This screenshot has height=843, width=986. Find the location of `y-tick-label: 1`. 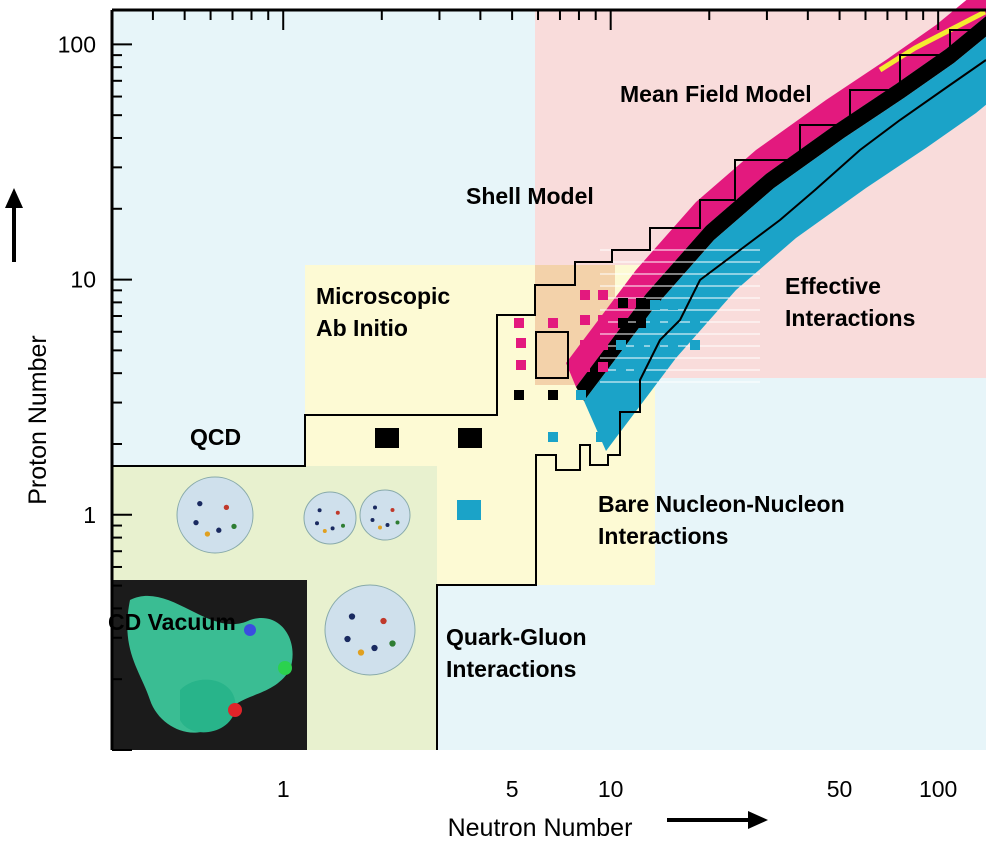

y-tick-label: 1 is located at coordinates (89, 515).